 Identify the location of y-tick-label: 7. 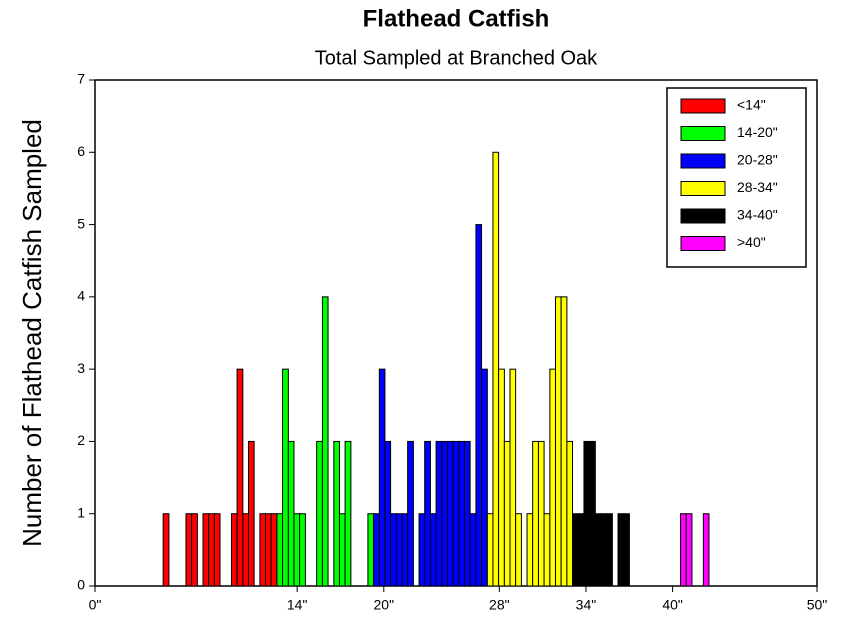
(81, 79).